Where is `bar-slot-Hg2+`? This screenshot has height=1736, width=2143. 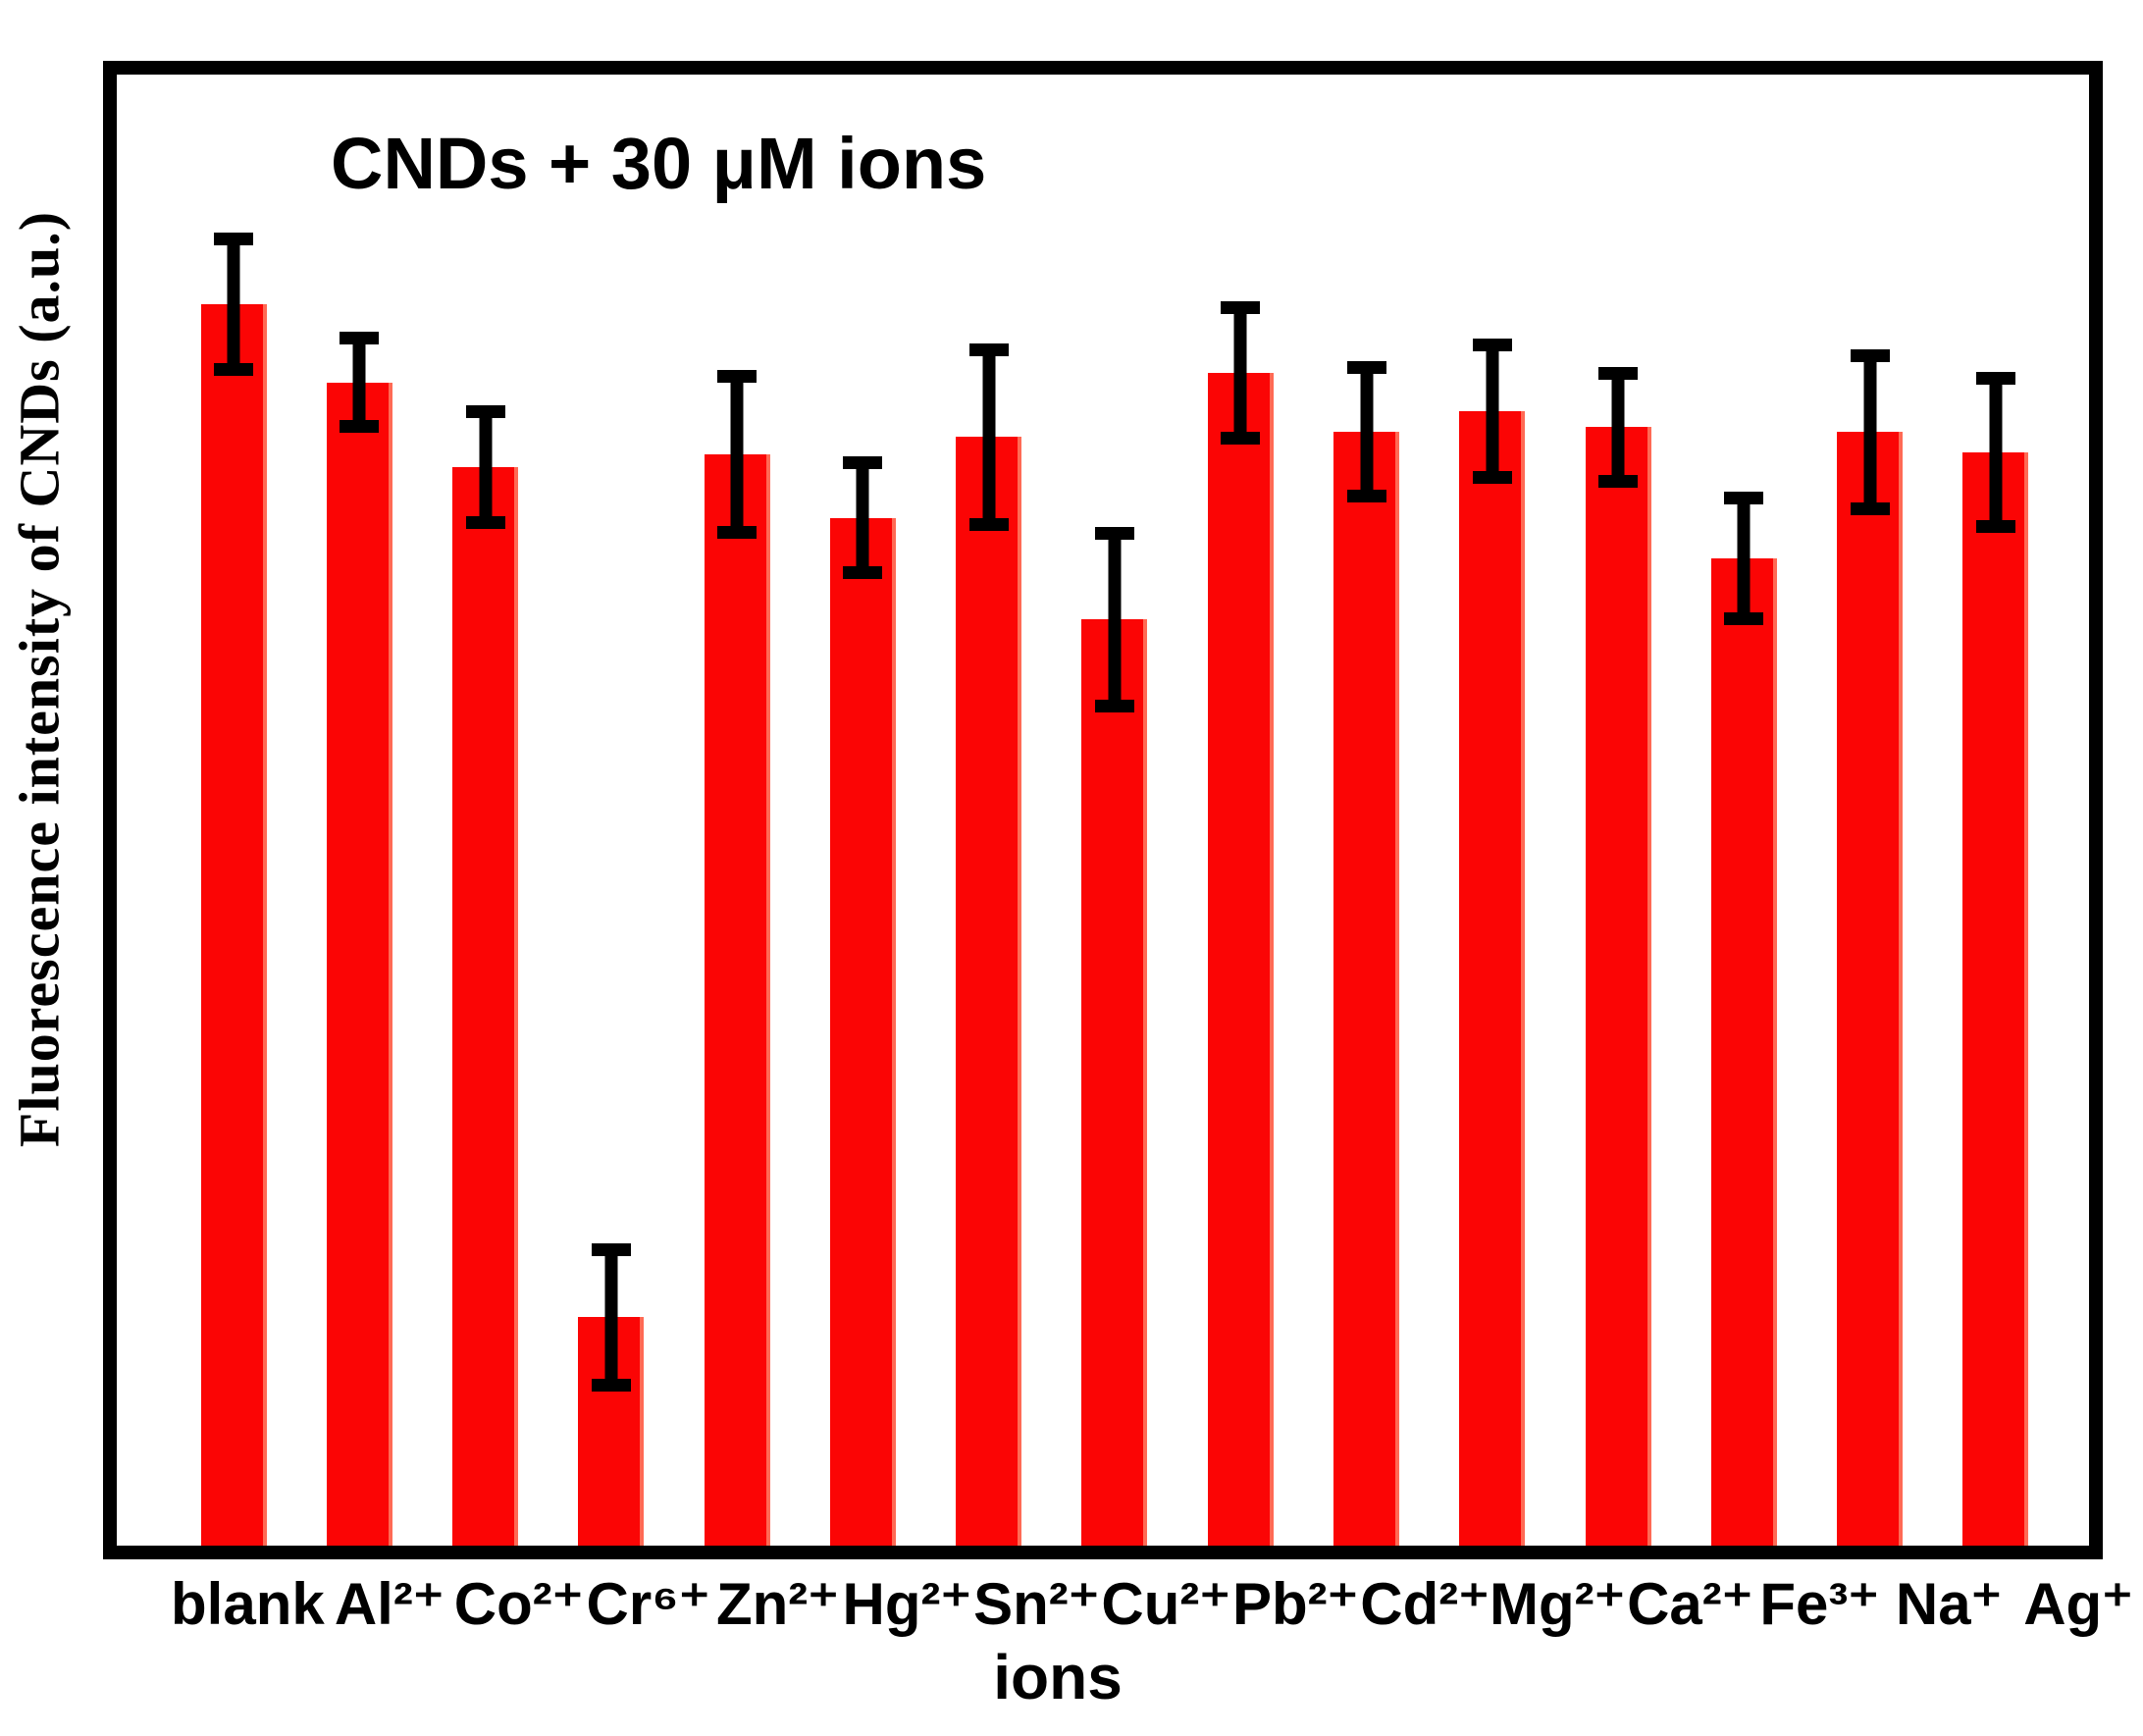 bar-slot-Hg2+ is located at coordinates (862, 810).